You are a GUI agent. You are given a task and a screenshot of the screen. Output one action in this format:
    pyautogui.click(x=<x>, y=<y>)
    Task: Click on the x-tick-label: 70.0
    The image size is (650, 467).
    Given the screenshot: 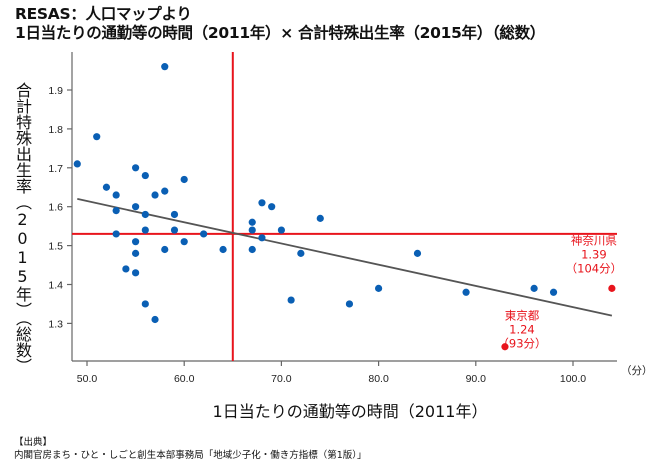 What is the action you would take?
    pyautogui.click(x=281, y=379)
    